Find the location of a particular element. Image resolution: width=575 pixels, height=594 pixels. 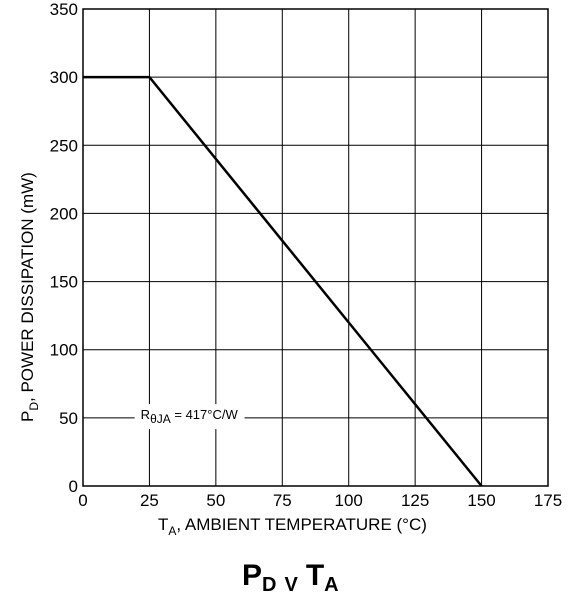

caption-t-subscript: A is located at coordinates (331, 584).